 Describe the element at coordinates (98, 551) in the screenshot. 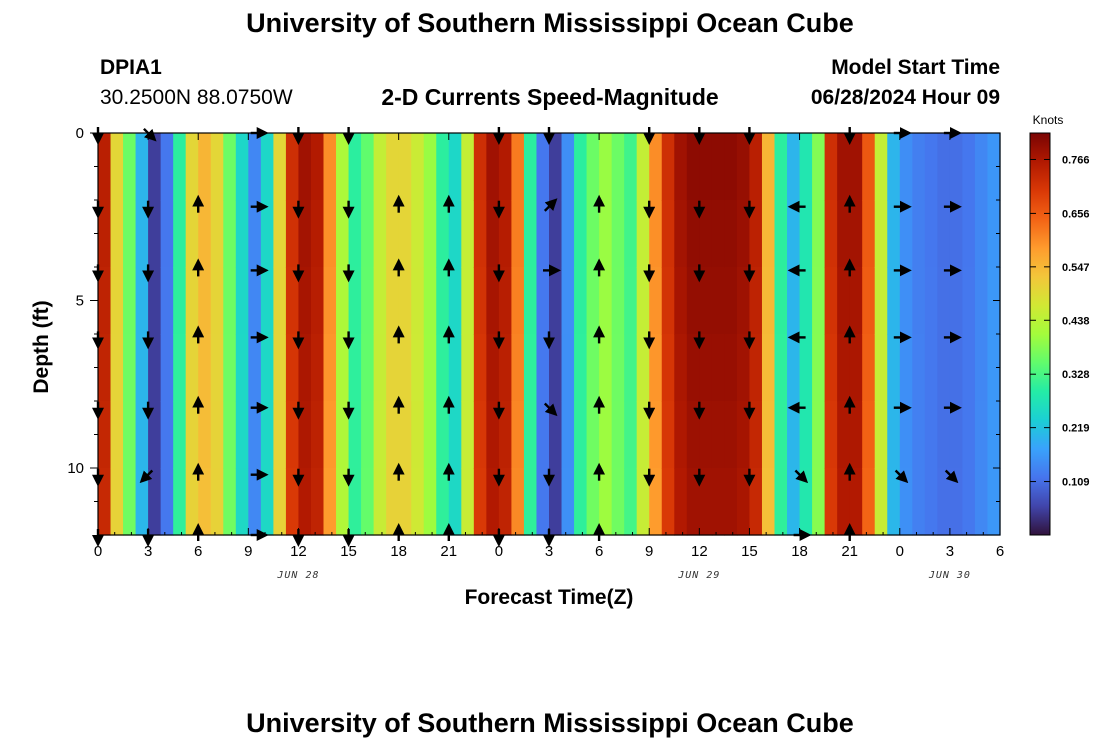

I see `x-tick-label: 0` at that location.